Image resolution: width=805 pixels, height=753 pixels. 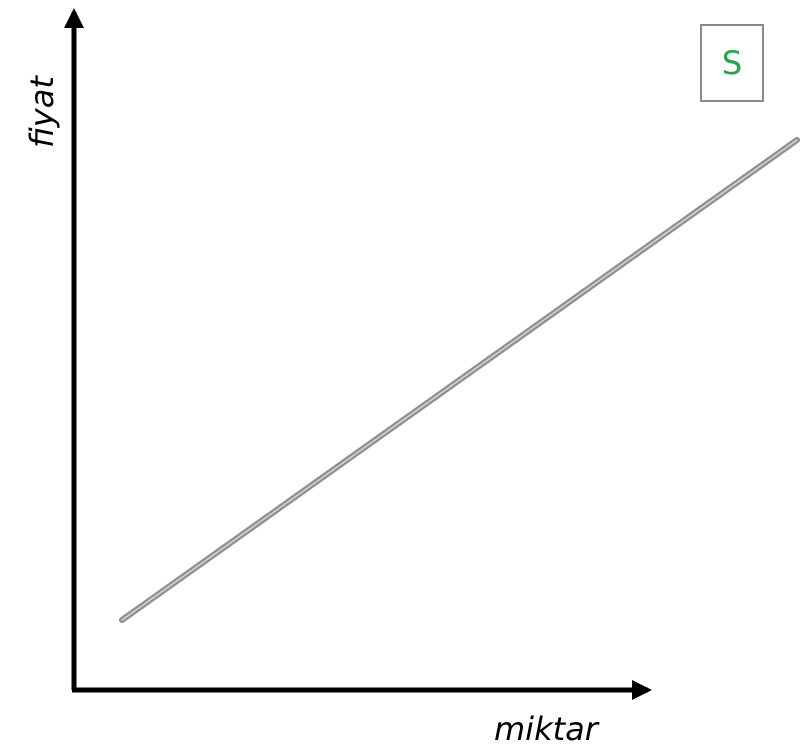 I want to click on supply-curve-label-box: S, so click(x=732, y=63).